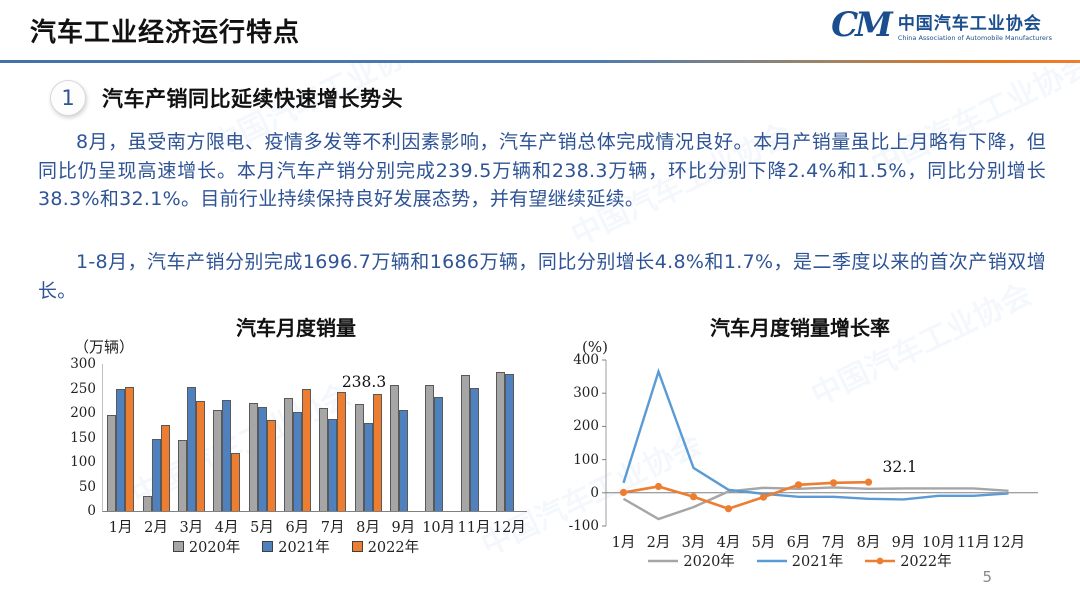 Image resolution: width=1080 pixels, height=604 pixels. What do you see at coordinates (364, 382) in the screenshot?
I see `bar-value-annotation: 238.3` at bounding box center [364, 382].